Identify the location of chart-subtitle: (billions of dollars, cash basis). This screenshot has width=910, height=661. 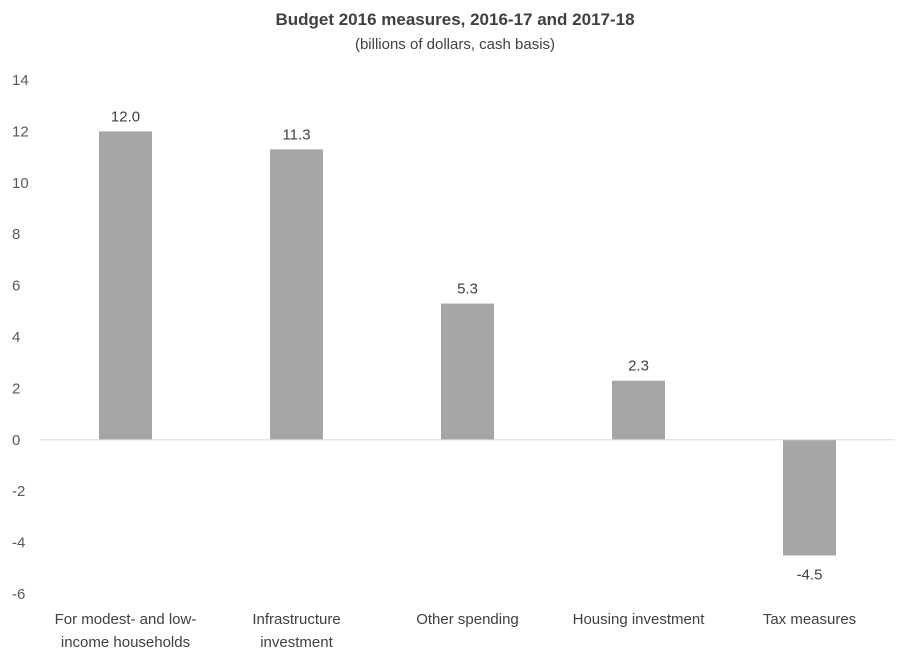
(455, 44).